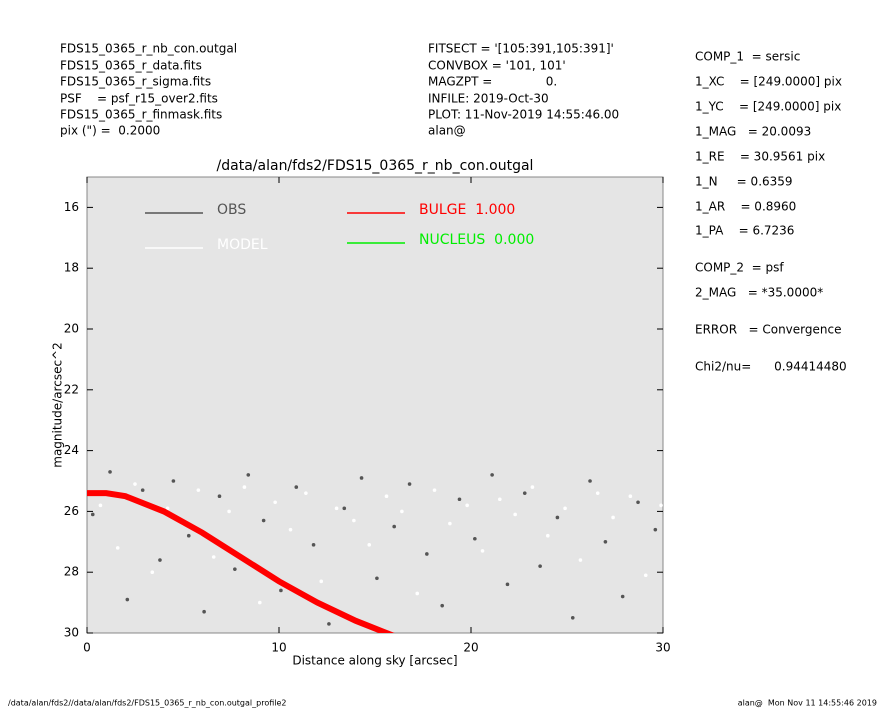  I want to click on fit-result: COMP_2 = psf, so click(739, 268).